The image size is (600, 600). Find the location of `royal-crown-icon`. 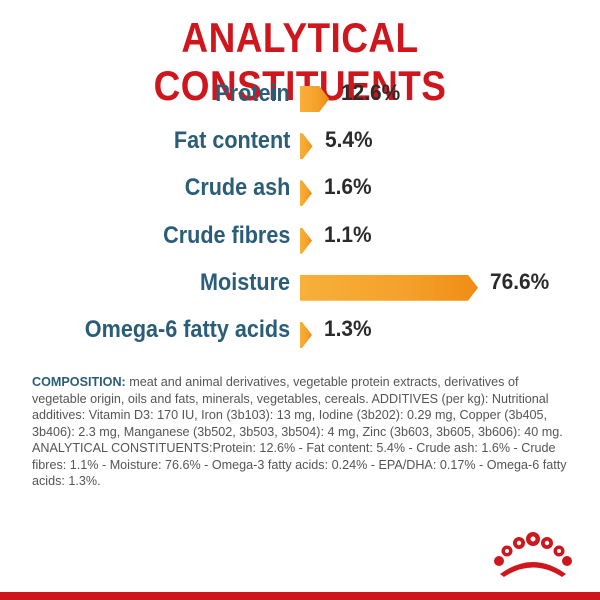

royal-crown-icon is located at coordinates (533, 554).